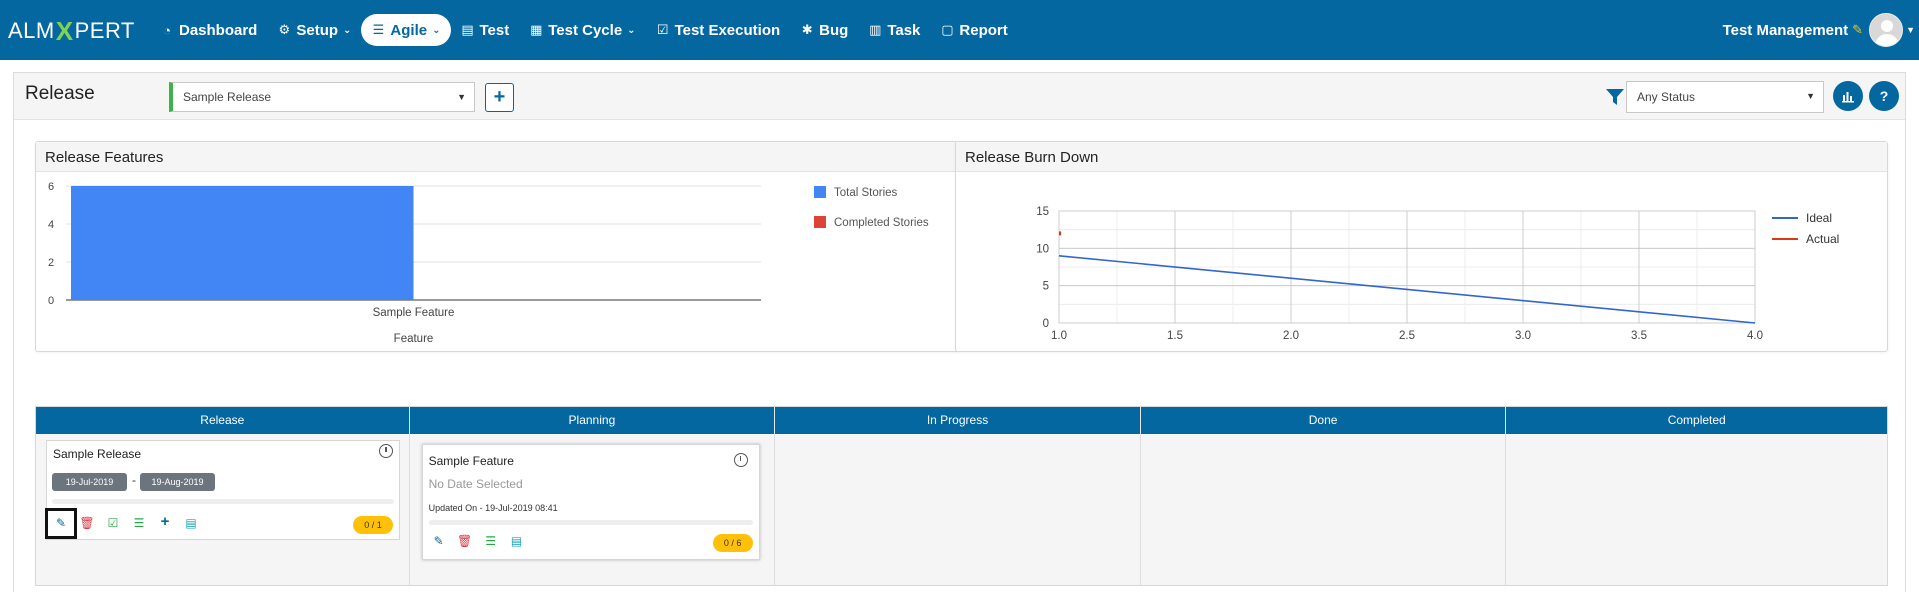  What do you see at coordinates (1822, 239) in the screenshot?
I see `legend-label: Actual` at bounding box center [1822, 239].